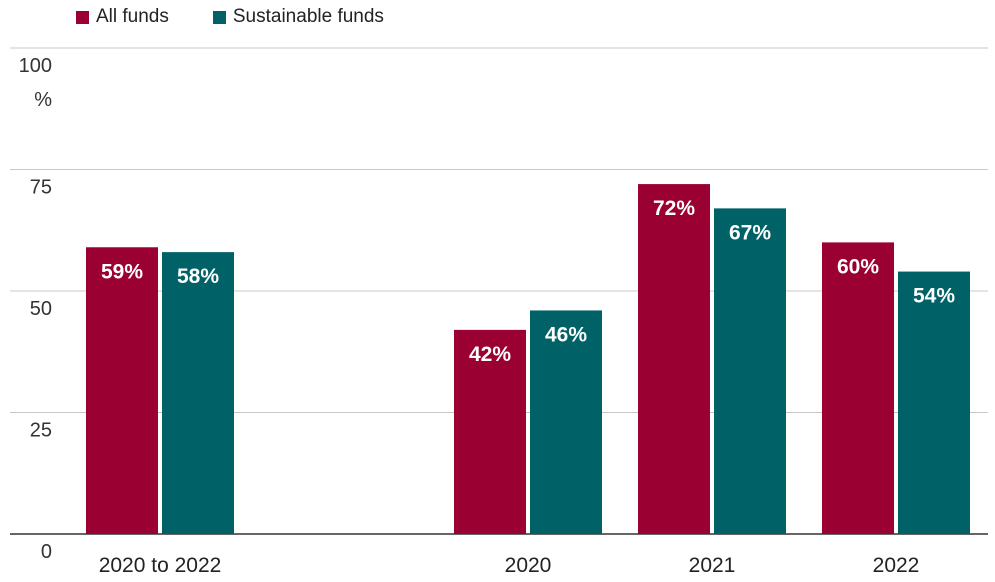 This screenshot has width=995, height=582. What do you see at coordinates (41, 309) in the screenshot?
I see `y-tick-50: 50` at bounding box center [41, 309].